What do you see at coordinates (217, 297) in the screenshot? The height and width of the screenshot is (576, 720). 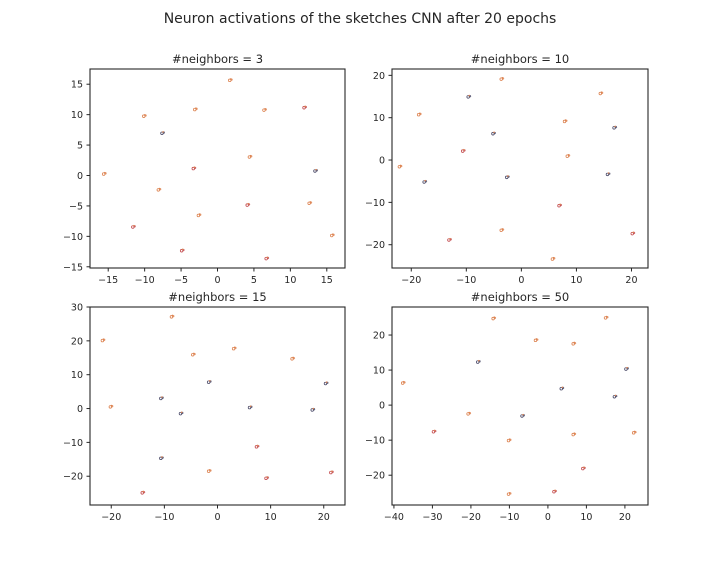 I see `subplot-title: #neighbors = 15` at bounding box center [217, 297].